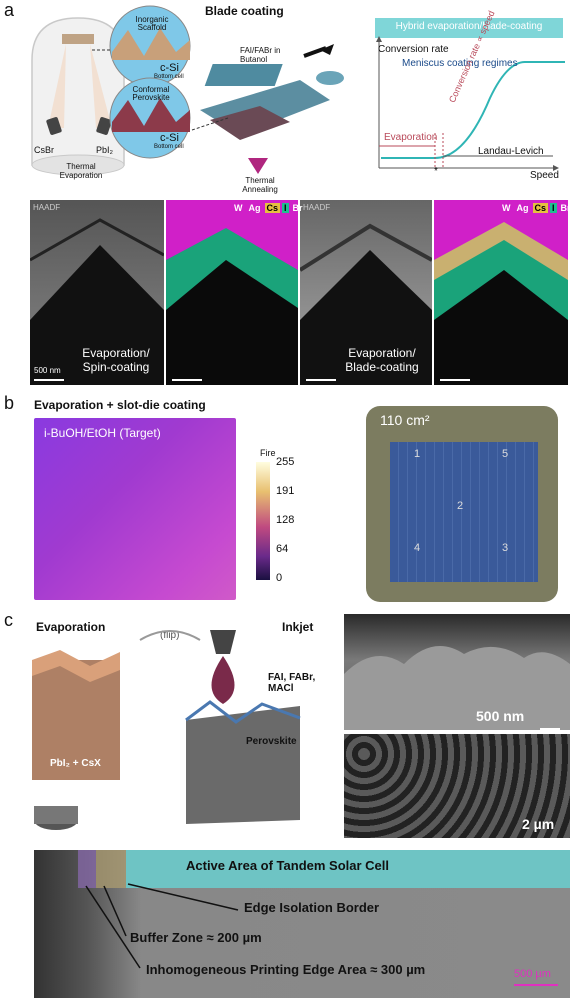 The height and width of the screenshot is (1000, 577). What do you see at coordinates (532, 974) in the screenshot?
I see `bottom-scale-label: 500 µm` at bounding box center [532, 974].